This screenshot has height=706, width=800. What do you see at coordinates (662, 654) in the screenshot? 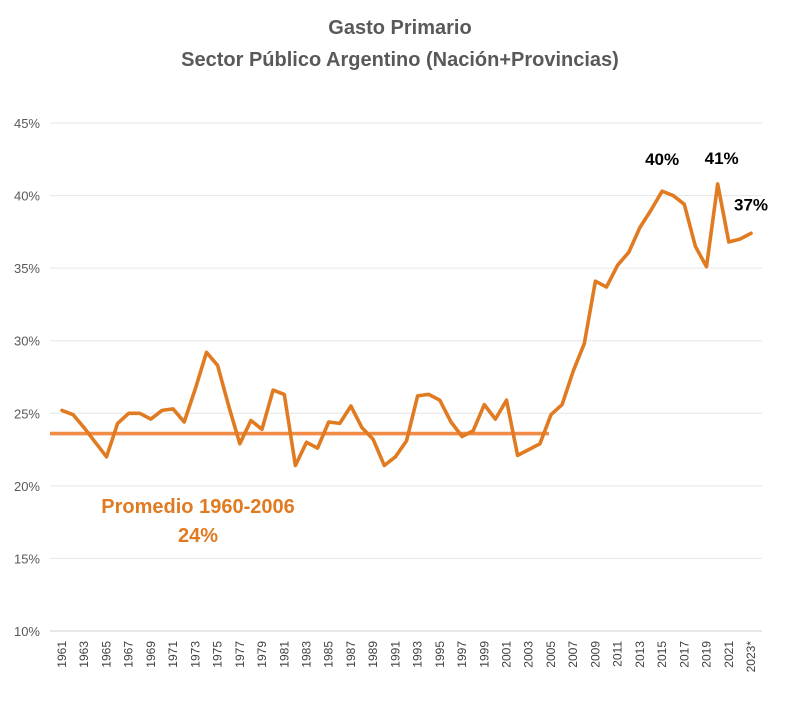
I see `x-tick-label: 2015` at bounding box center [662, 654].